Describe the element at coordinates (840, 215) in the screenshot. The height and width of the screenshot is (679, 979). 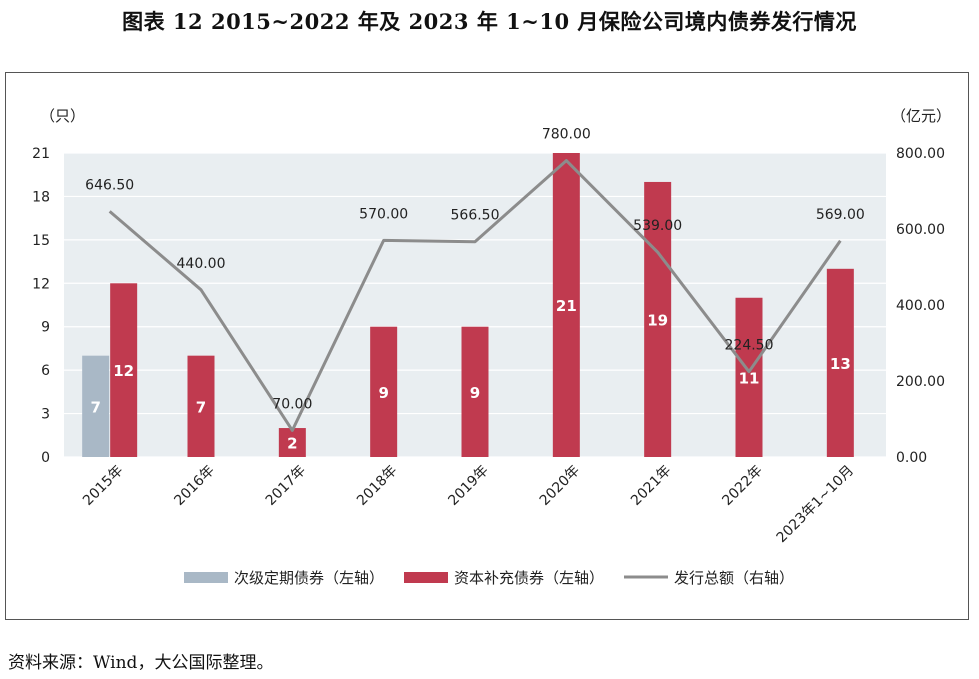
I see `line-data-label: 569.00` at that location.